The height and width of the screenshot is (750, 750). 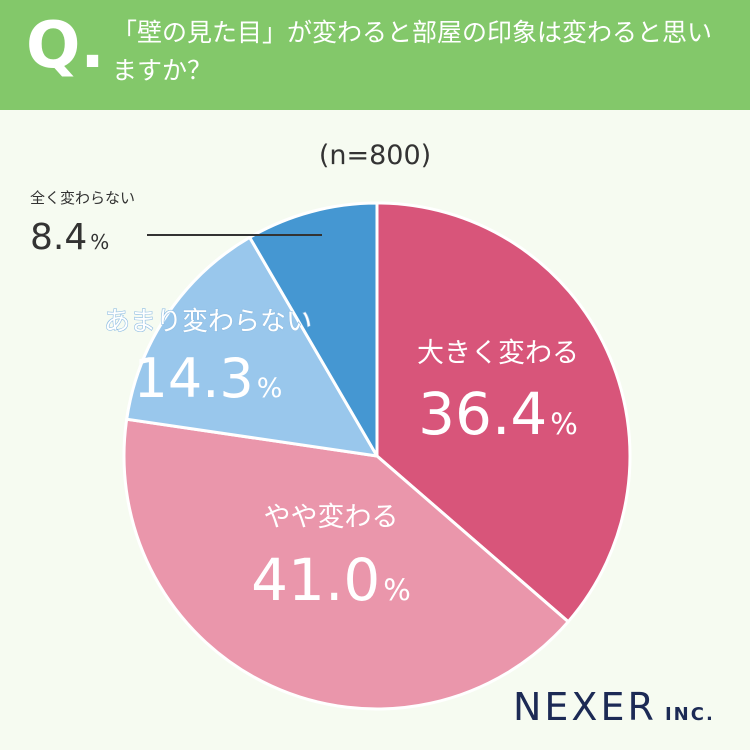 What do you see at coordinates (498, 414) in the screenshot?
I see `slice-value-1: 36.4%` at bounding box center [498, 414].